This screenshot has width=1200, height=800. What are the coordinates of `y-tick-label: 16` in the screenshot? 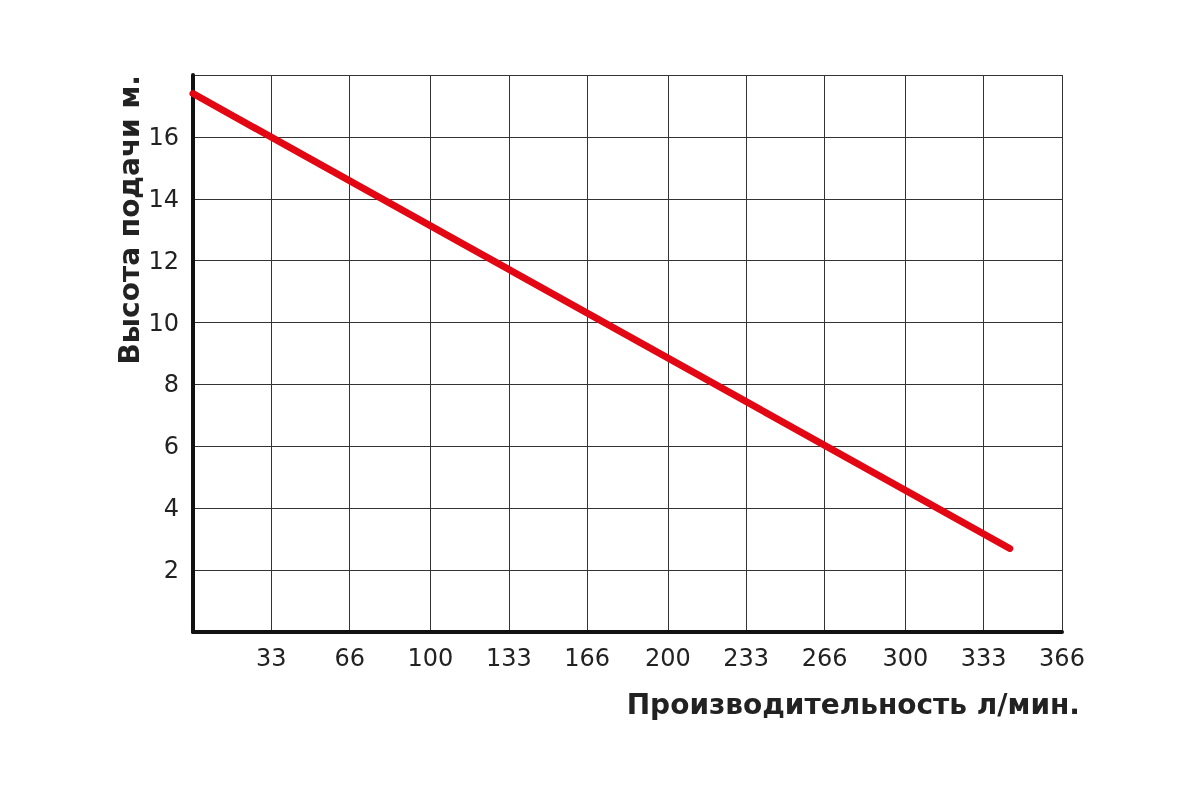 It's located at (163, 136).